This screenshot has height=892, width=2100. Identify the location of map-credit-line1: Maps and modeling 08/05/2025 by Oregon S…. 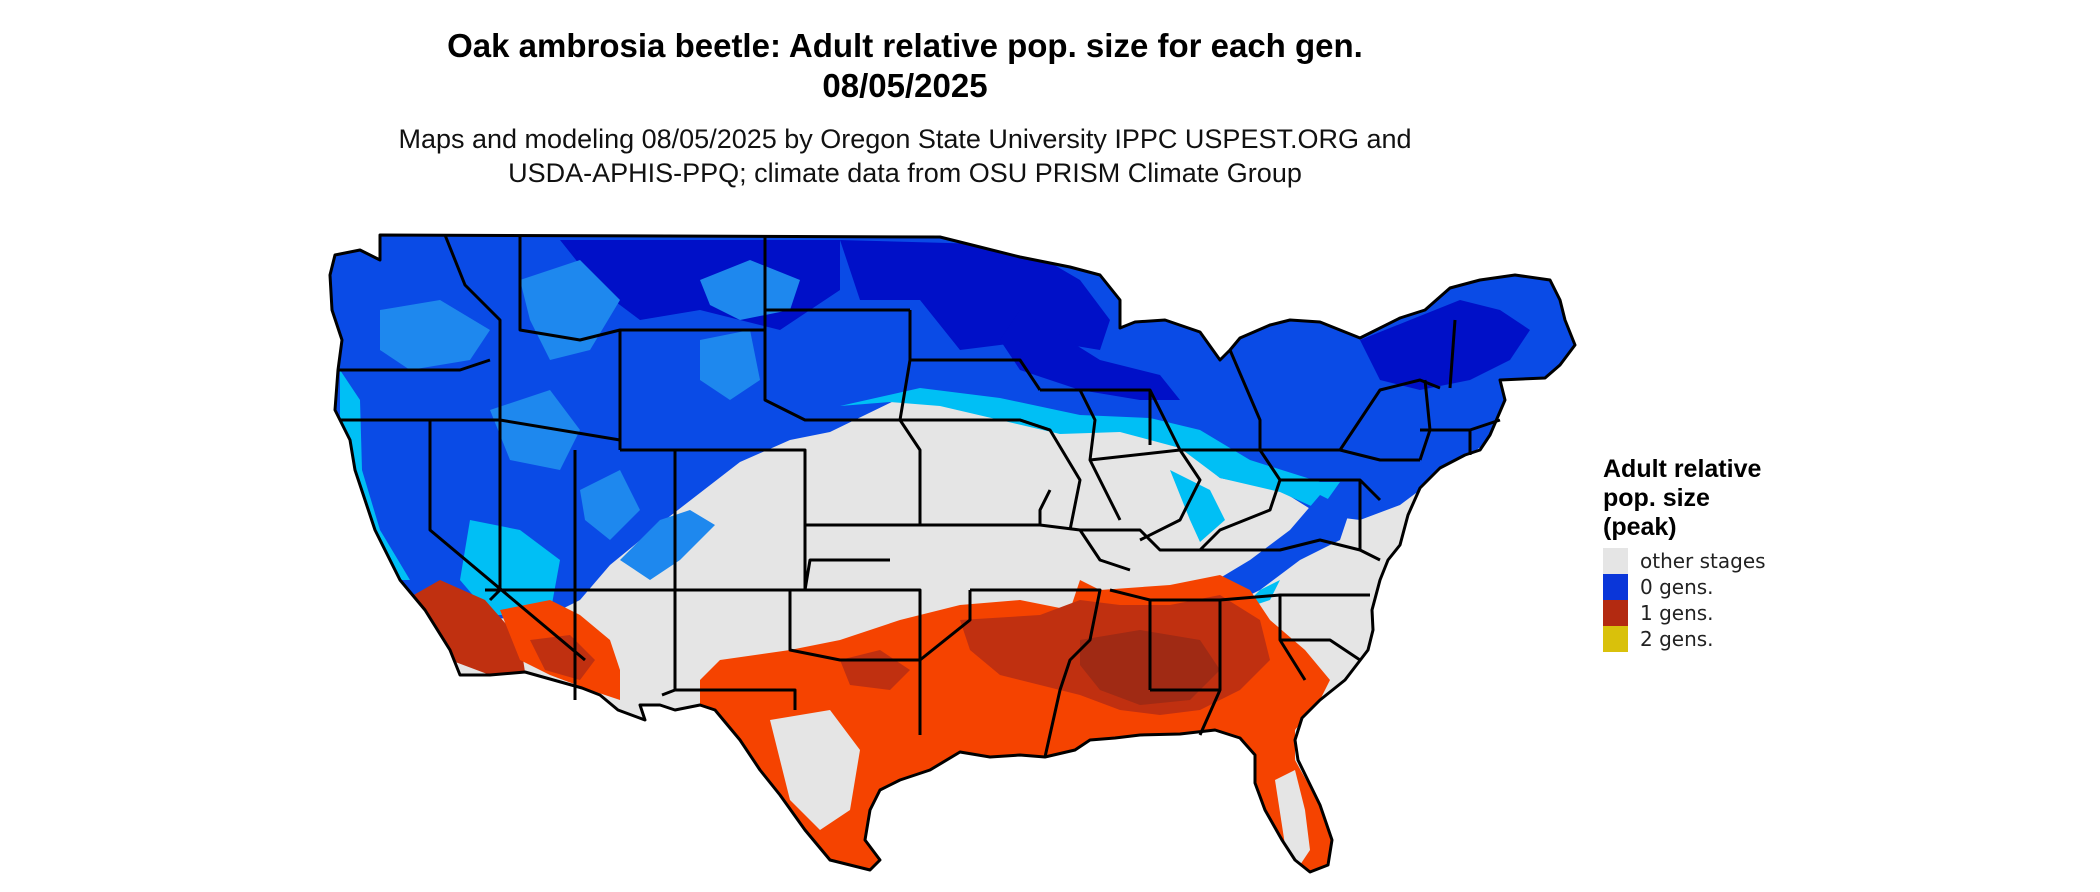
(905, 139).